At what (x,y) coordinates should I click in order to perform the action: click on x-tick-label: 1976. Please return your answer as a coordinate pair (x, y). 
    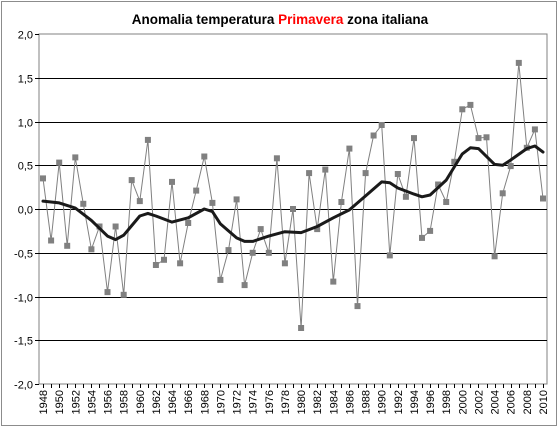
    Looking at the image, I should click on (270, 402).